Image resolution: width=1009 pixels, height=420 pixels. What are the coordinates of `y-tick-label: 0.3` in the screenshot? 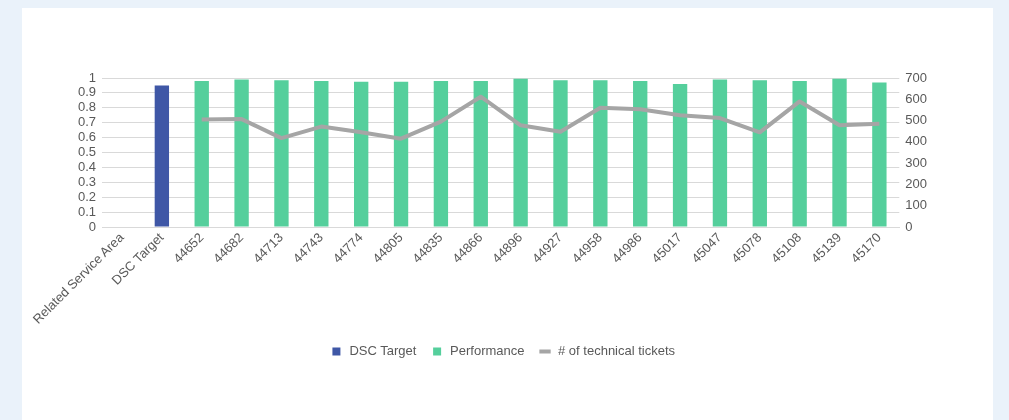 It's located at (87, 181).